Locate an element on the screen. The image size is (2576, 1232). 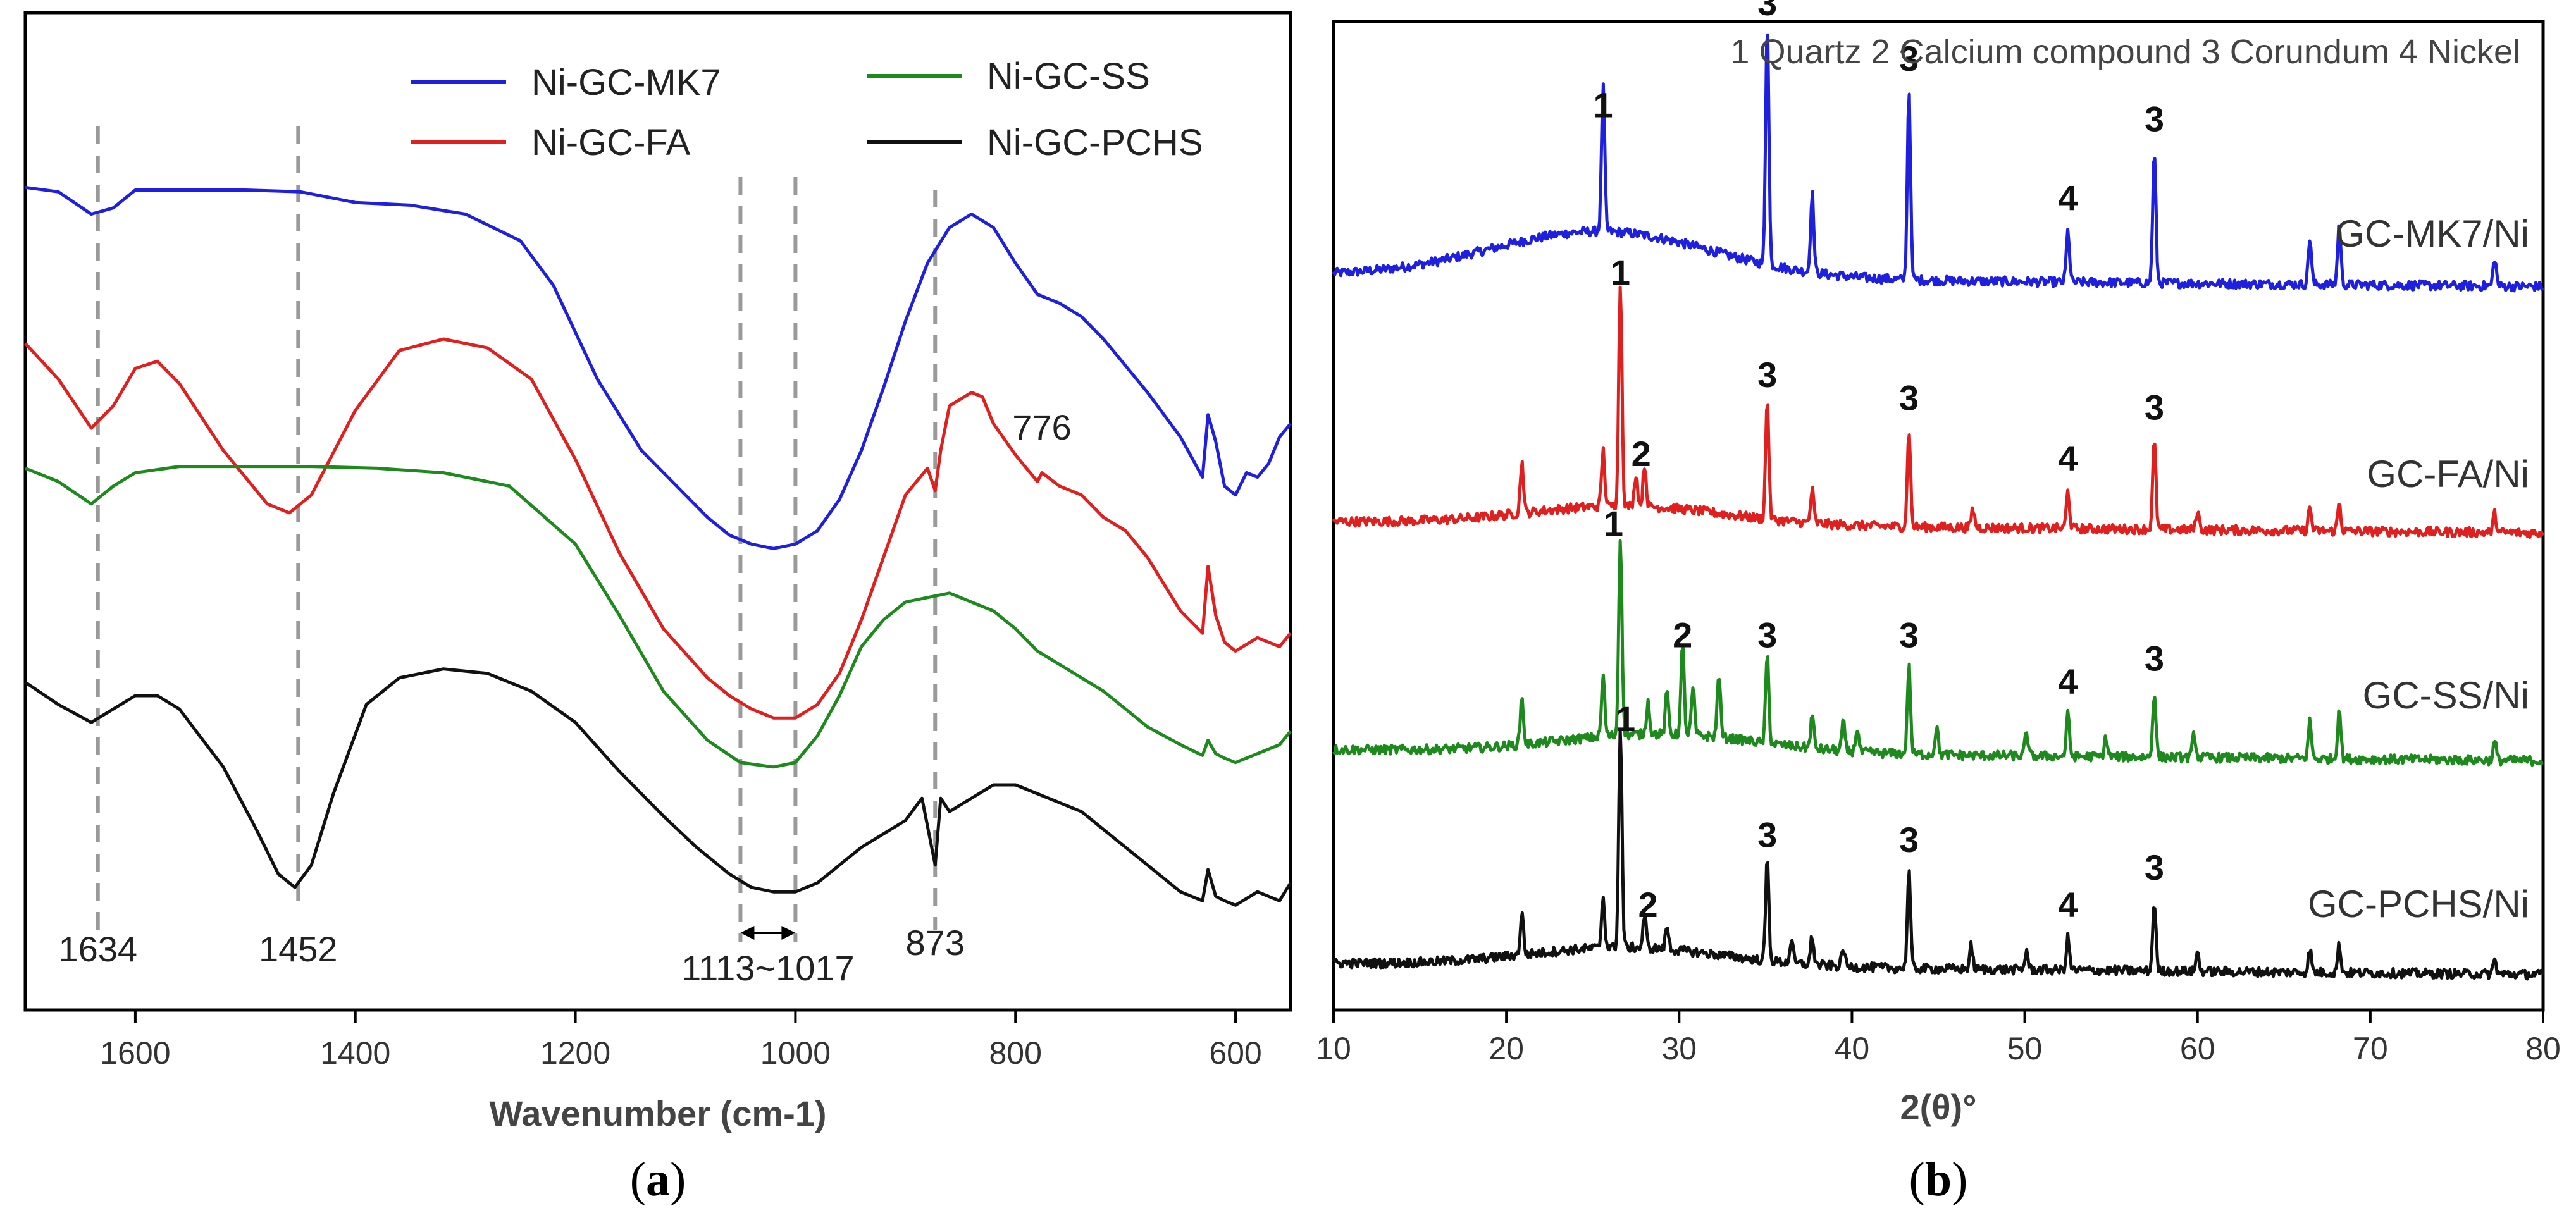
xrd-x-tick-label: 70 is located at coordinates (2370, 1048).